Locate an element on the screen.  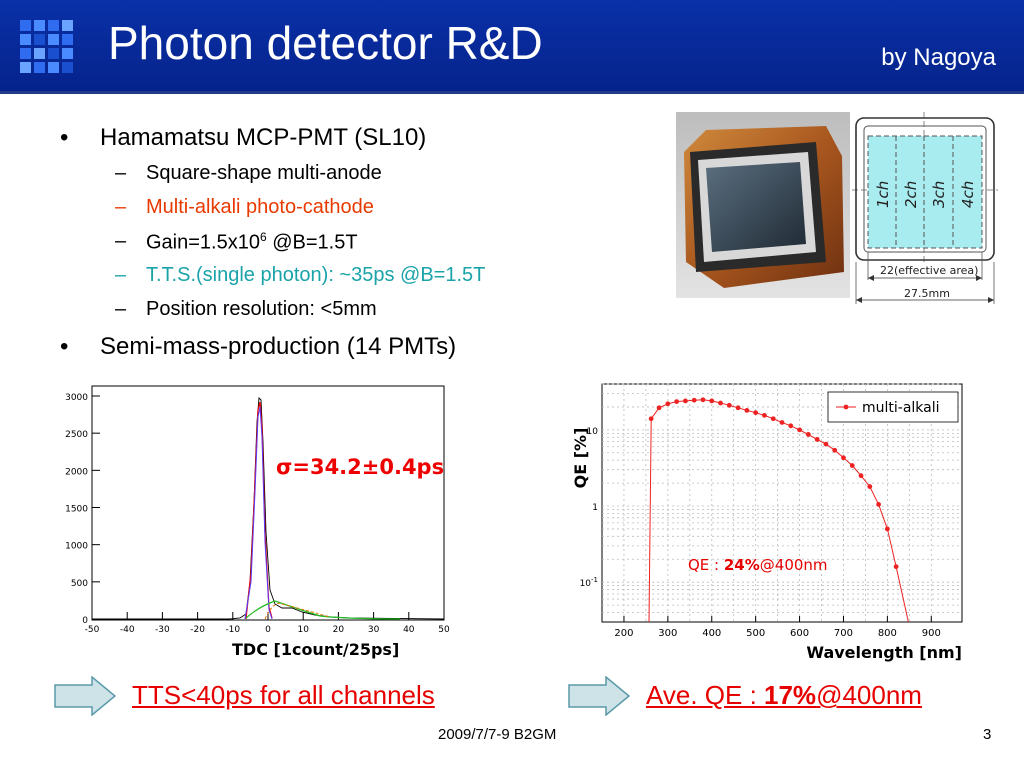
page-subtitle: by Nagoya is located at coordinates (938, 57).